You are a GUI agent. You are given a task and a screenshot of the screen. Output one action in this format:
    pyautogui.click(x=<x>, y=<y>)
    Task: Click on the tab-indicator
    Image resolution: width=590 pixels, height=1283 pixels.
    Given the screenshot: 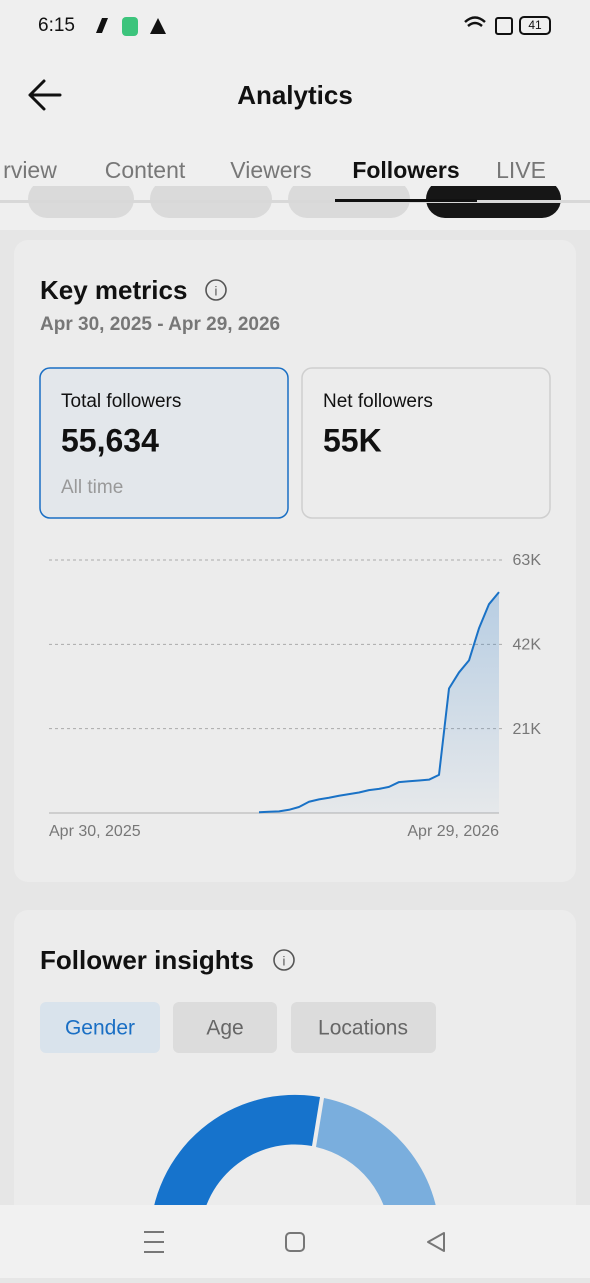 What is the action you would take?
    pyautogui.click(x=406, y=200)
    